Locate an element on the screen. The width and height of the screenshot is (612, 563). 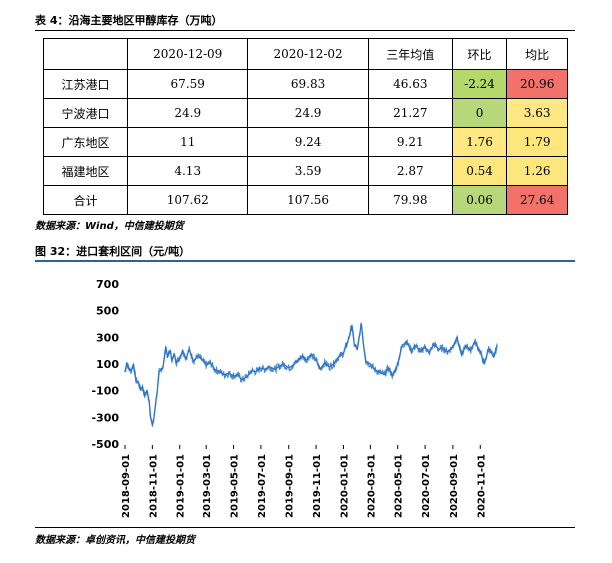
figure-top-rule is located at coordinates (305, 261).